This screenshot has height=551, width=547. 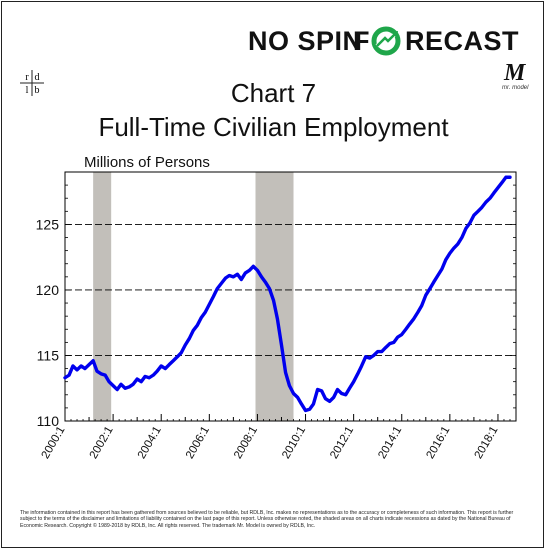 I want to click on mr-model-logo: M mr. model, so click(x=517, y=77).